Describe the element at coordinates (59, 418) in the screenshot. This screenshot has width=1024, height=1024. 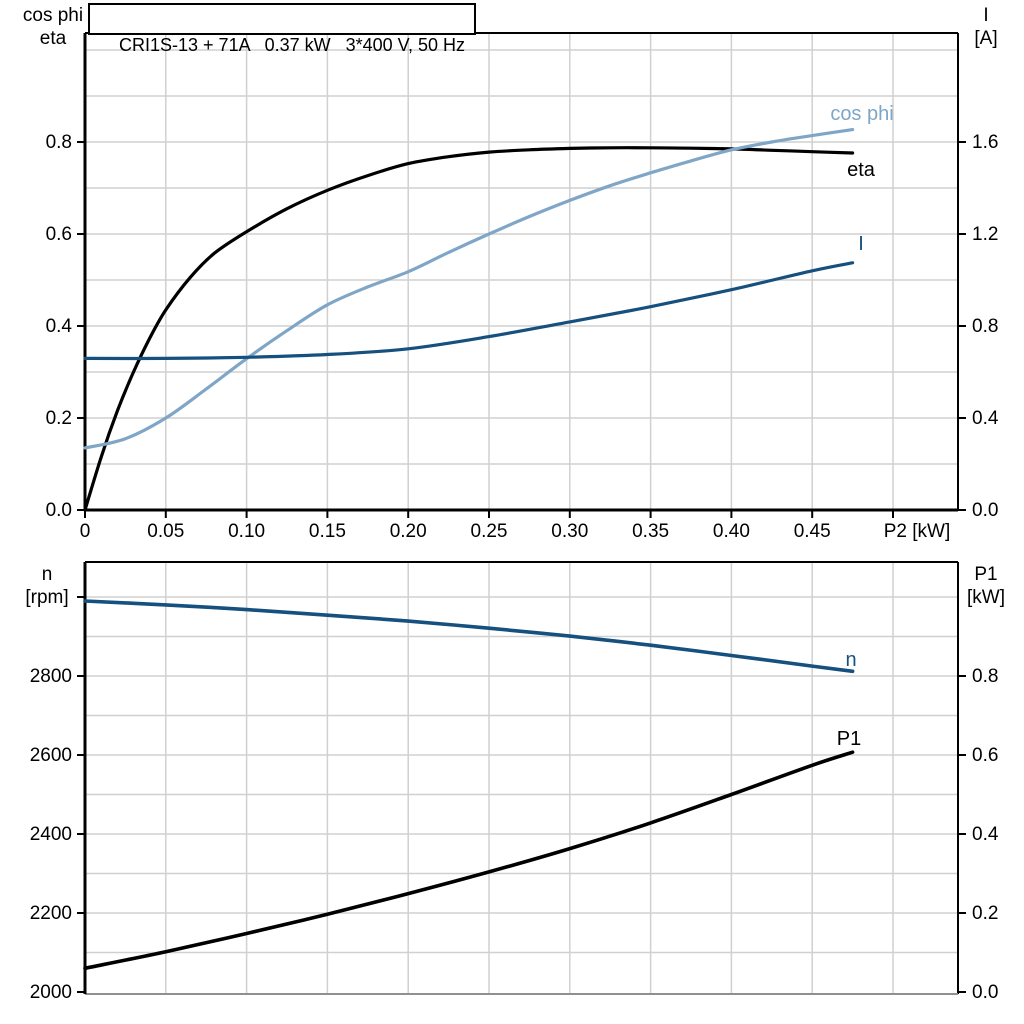
I see `left-tick-label: 0.2` at that location.